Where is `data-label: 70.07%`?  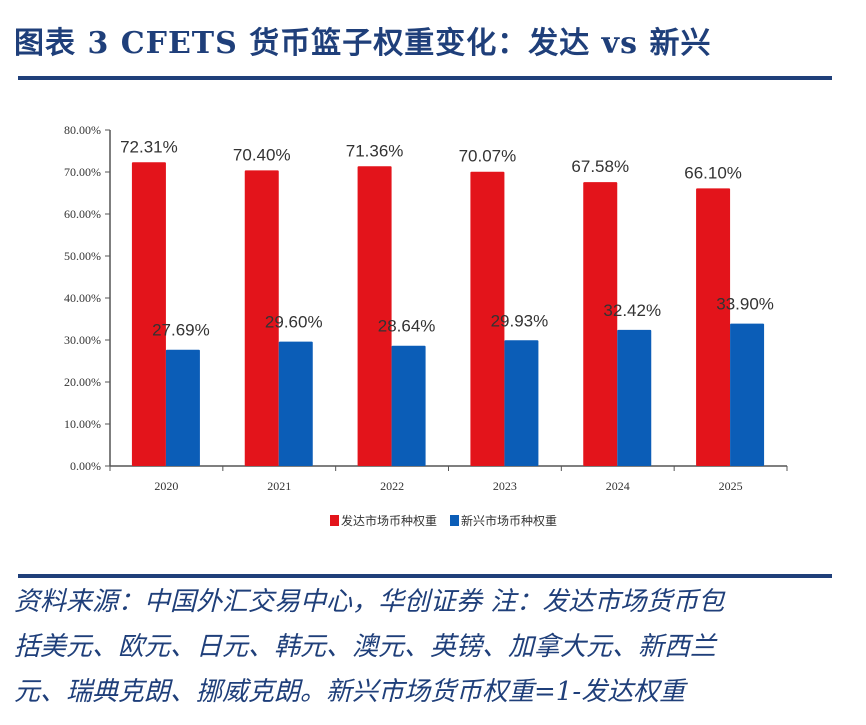
data-label: 70.07% is located at coordinates (488, 156).